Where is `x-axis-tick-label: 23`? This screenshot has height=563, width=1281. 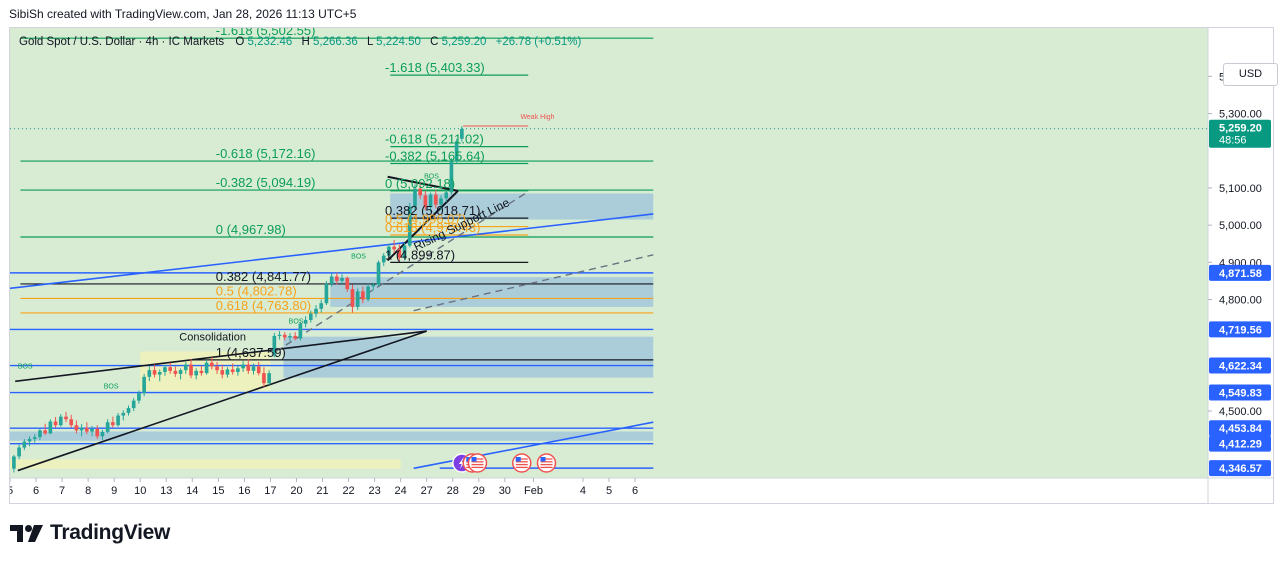 x-axis-tick-label: 23 is located at coordinates (374, 491).